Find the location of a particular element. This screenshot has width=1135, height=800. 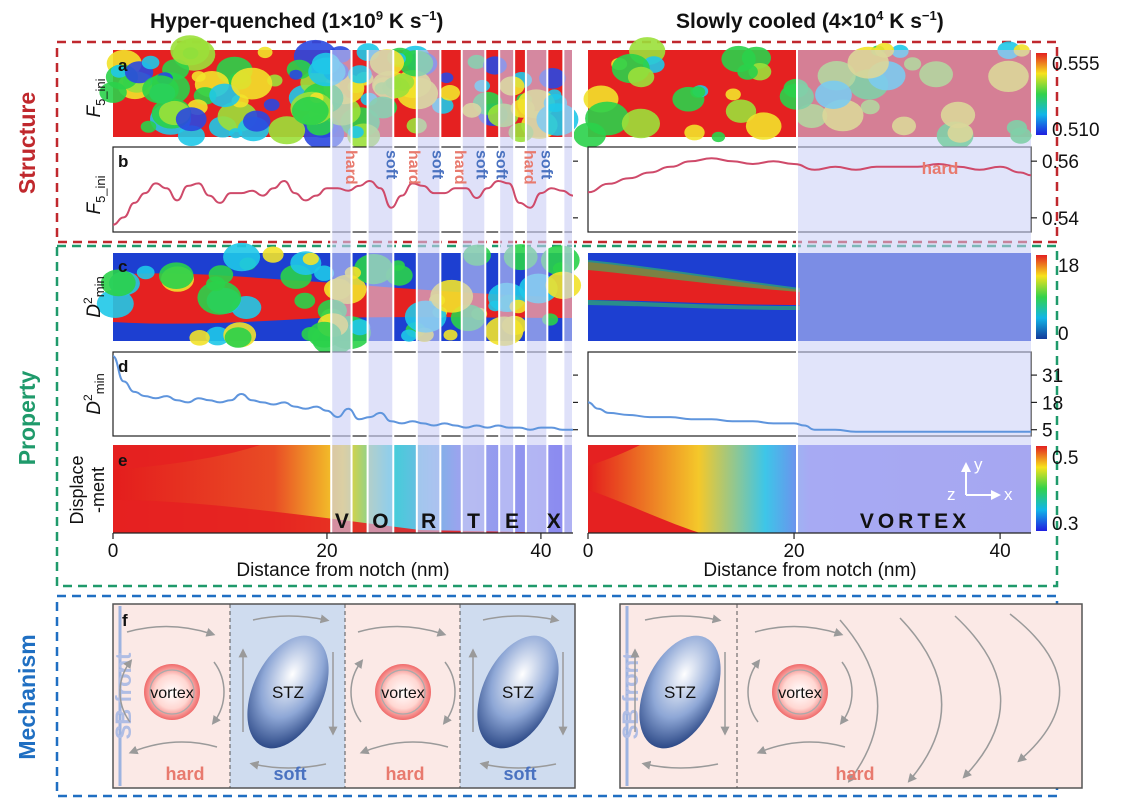

x-tick-label: 20 is located at coordinates (793, 551).